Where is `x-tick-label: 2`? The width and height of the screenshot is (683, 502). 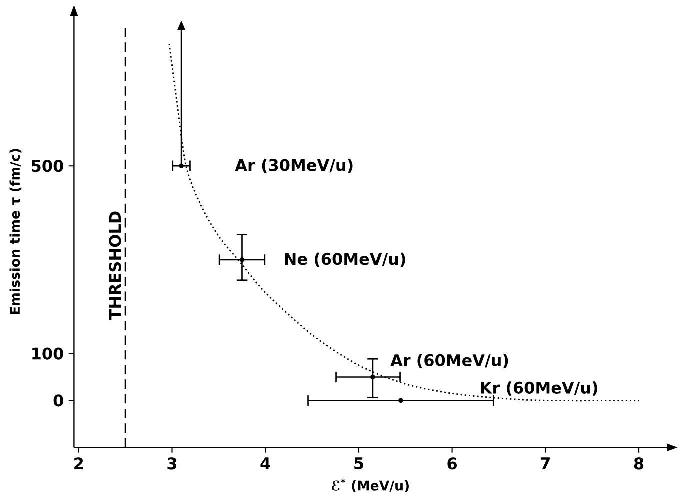 x-tick-label: 2 is located at coordinates (79, 464).